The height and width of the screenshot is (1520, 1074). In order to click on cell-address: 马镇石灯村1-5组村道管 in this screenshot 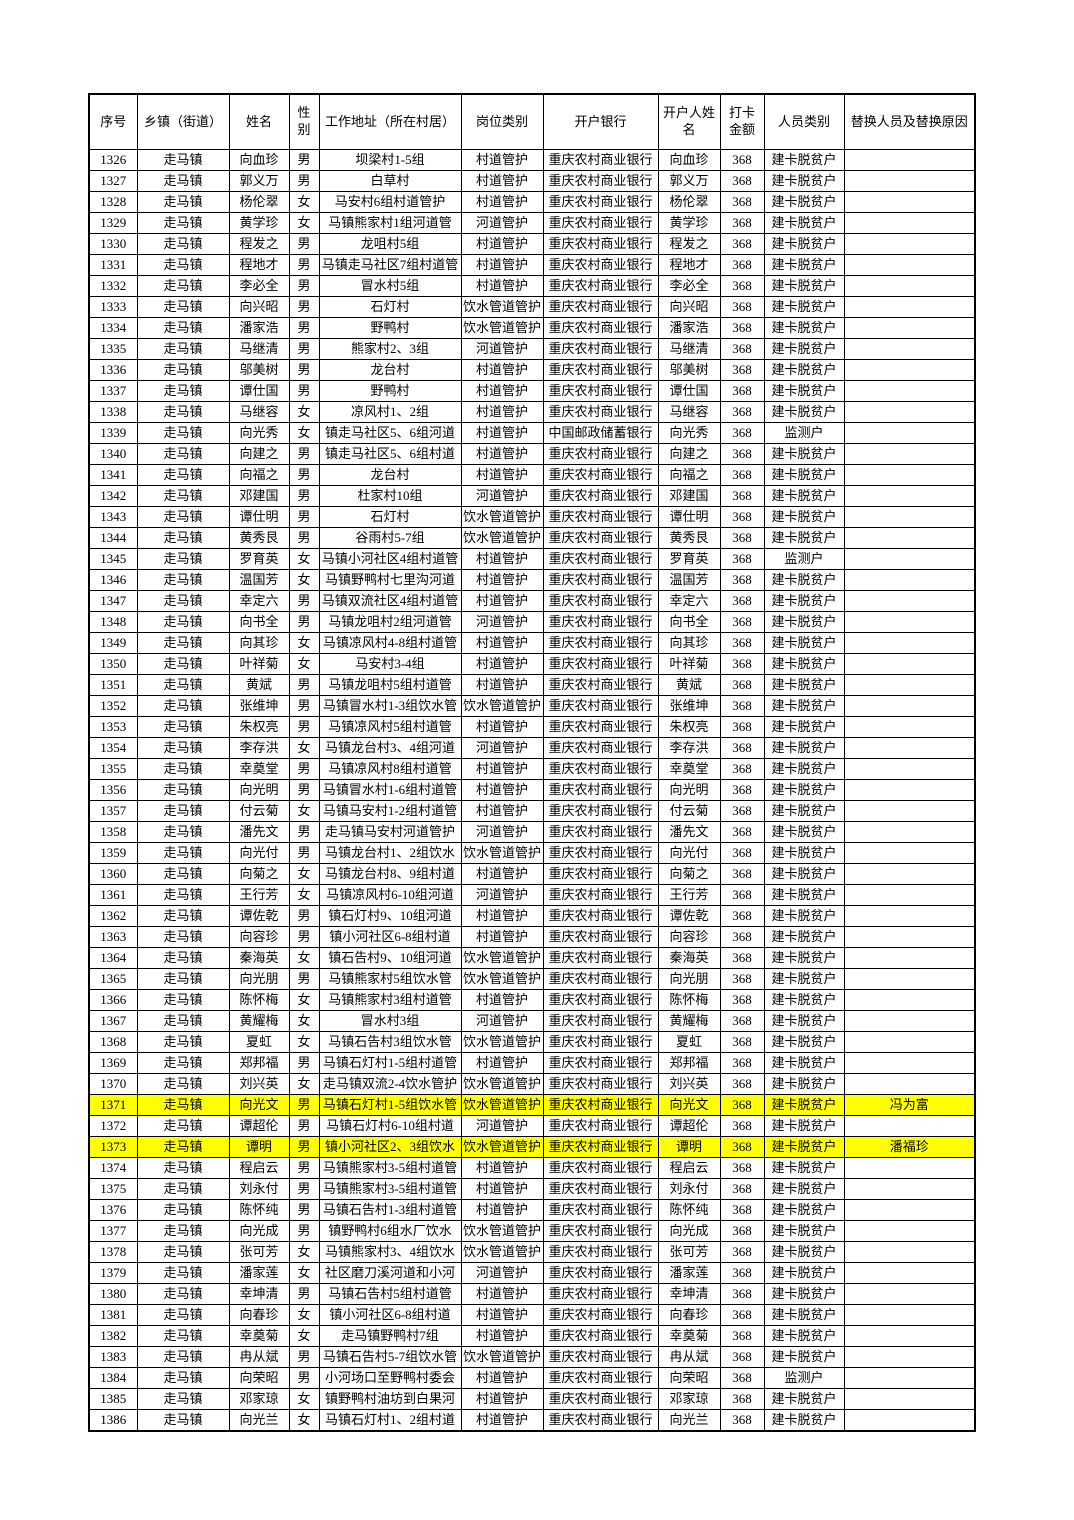, I will do `click(390, 1063)`.